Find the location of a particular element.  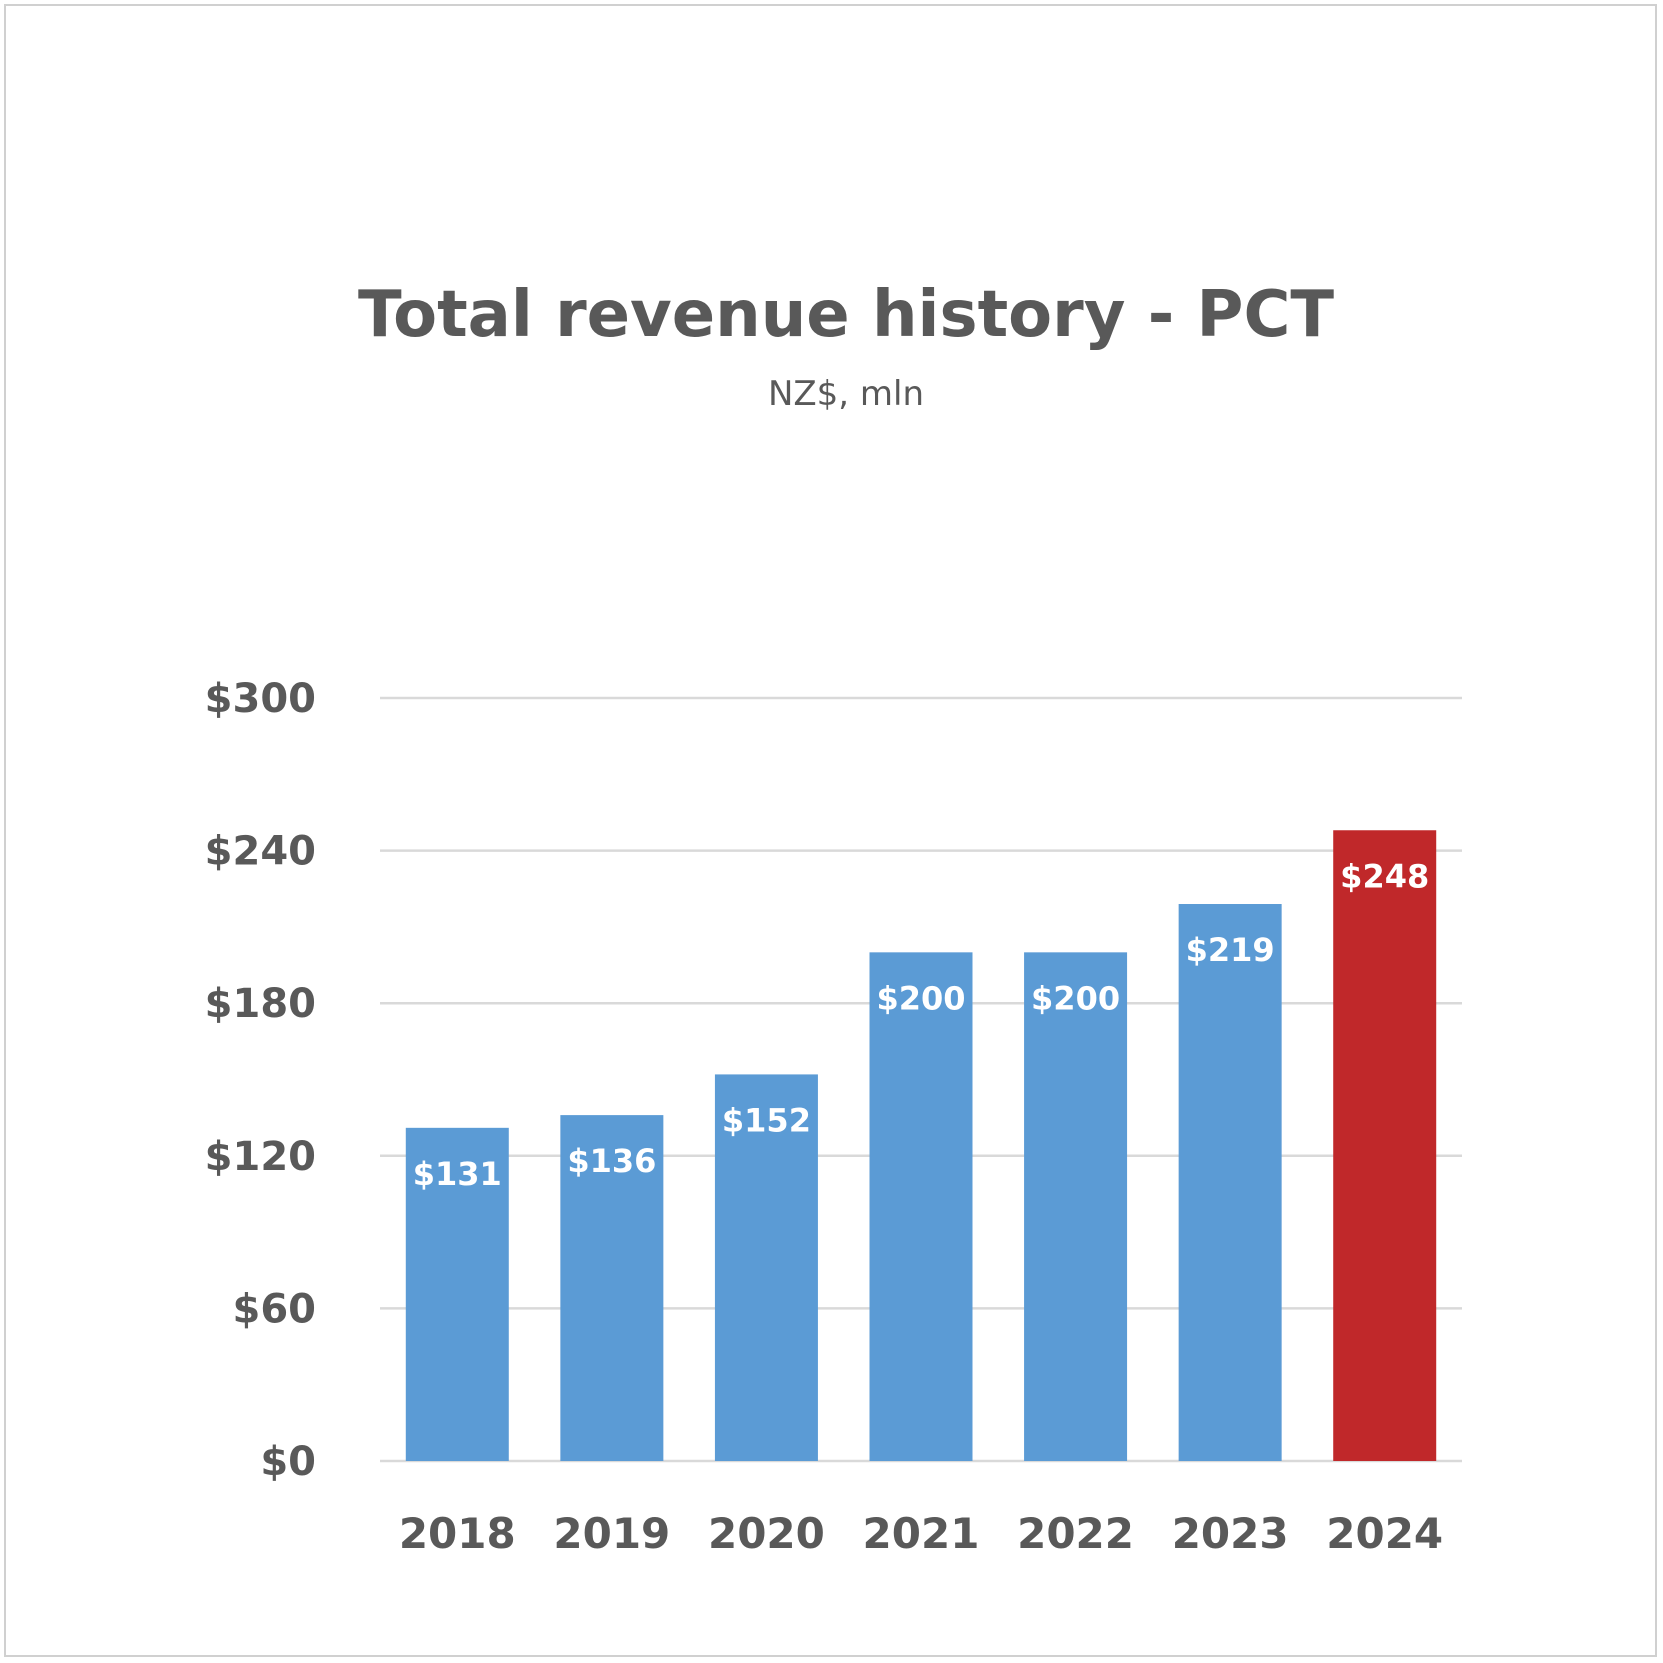

bar-2018 is located at coordinates (457, 1294).